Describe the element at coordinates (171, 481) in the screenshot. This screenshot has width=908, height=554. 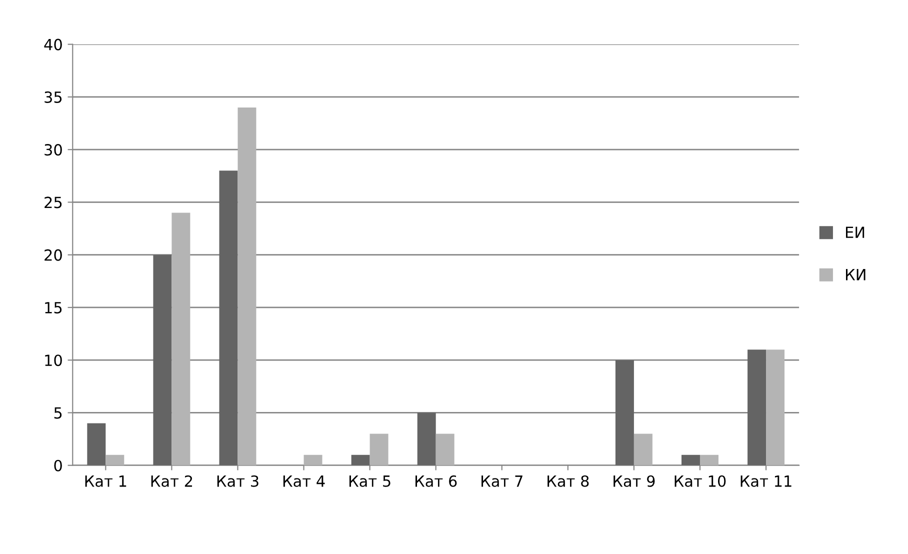
I see `x-tick-label: Кат 2` at that location.